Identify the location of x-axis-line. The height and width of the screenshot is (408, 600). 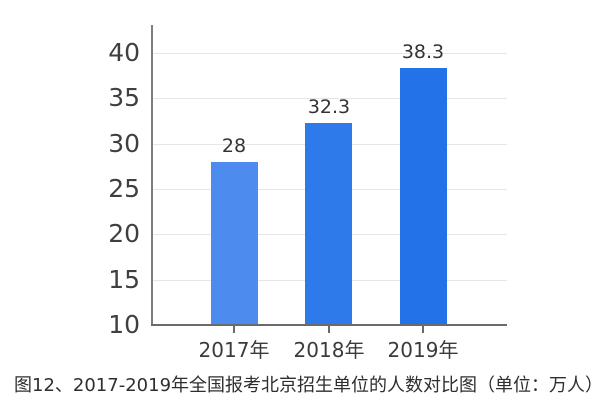
(329, 325).